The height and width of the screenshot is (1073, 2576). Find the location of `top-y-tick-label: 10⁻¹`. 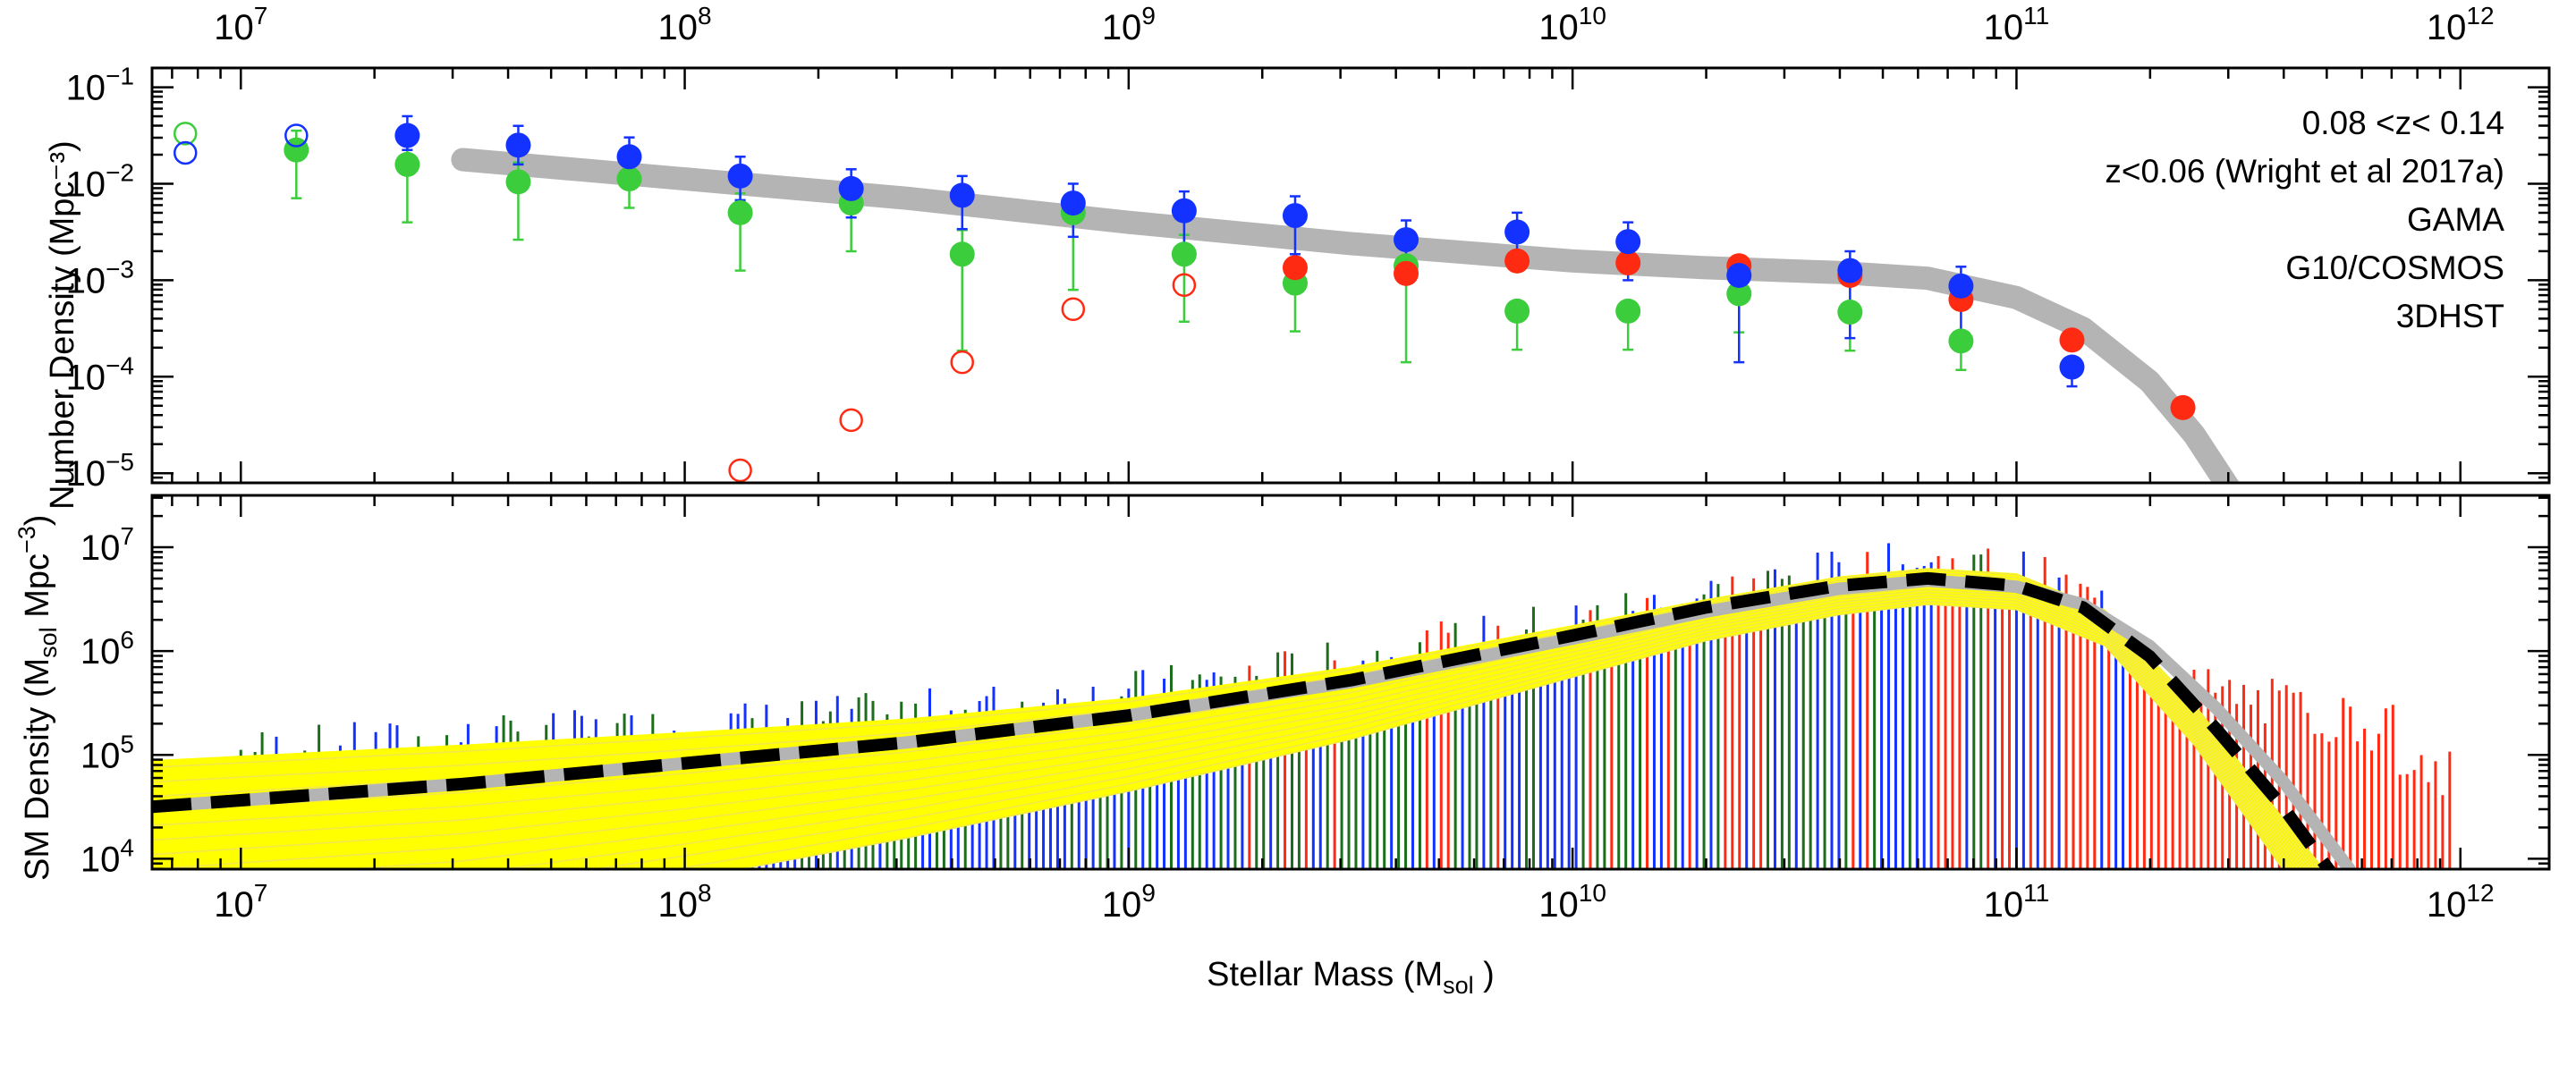

top-y-tick-label: 10⁻¹ is located at coordinates (100, 85).